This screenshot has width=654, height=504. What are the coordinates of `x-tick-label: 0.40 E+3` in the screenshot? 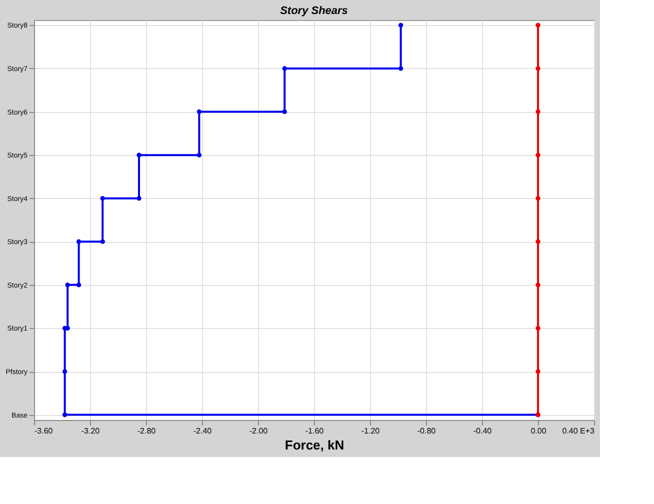 It's located at (579, 431).